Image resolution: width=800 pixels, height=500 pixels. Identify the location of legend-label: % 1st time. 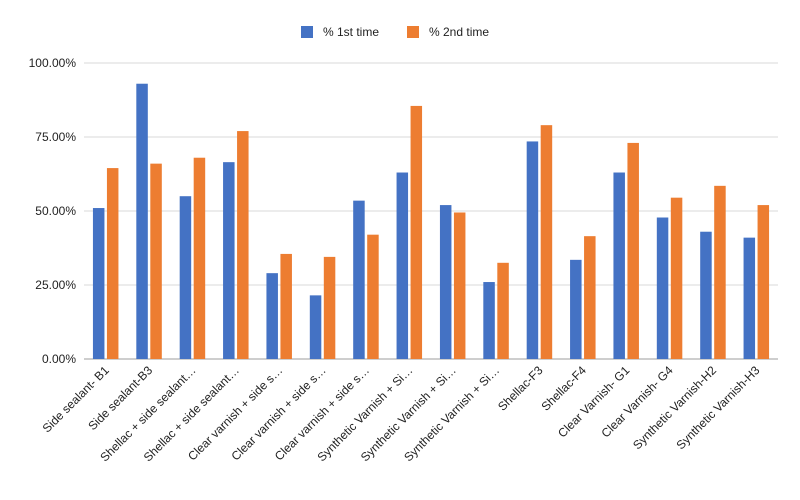
(351, 32).